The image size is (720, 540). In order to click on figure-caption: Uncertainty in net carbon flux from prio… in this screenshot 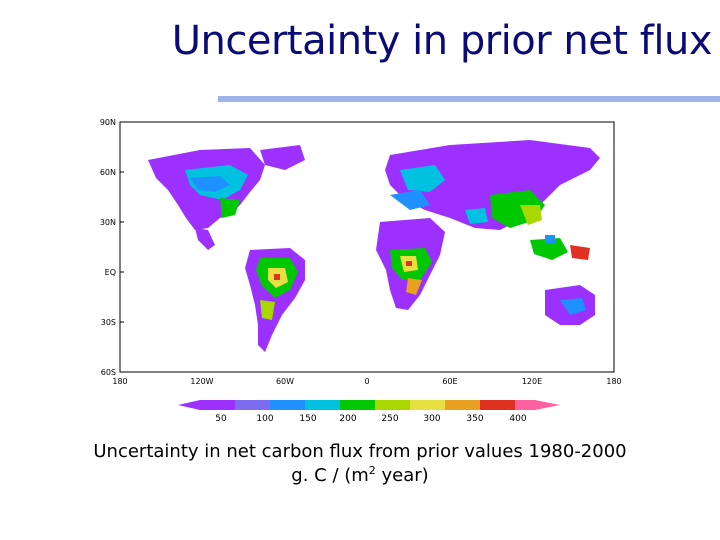, I will do `click(360, 464)`.